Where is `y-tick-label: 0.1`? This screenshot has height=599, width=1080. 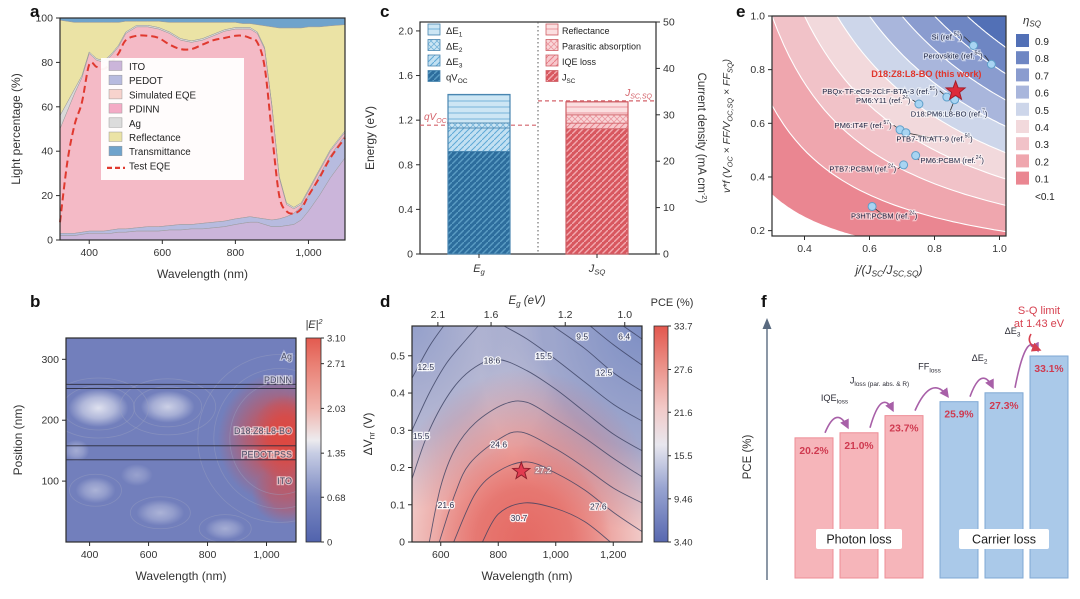 y-tick-label: 0.1 is located at coordinates (397, 505).